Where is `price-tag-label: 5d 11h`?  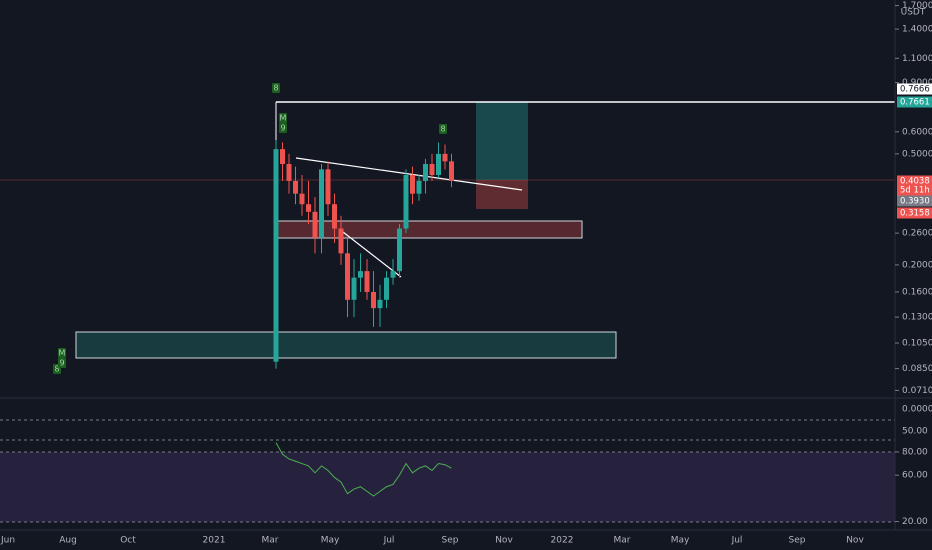
price-tag-label: 5d 11h is located at coordinates (915, 191).